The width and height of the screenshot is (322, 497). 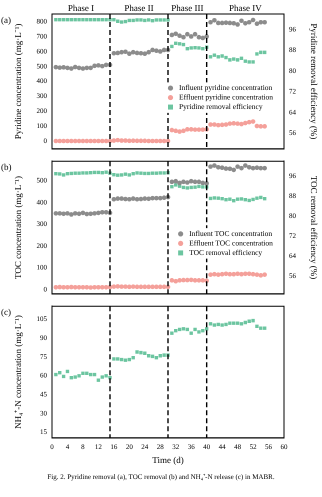 I want to click on y-axis-title: NH₄⁺-N concentration (mg·L⁻¹), so click(x=17, y=372).